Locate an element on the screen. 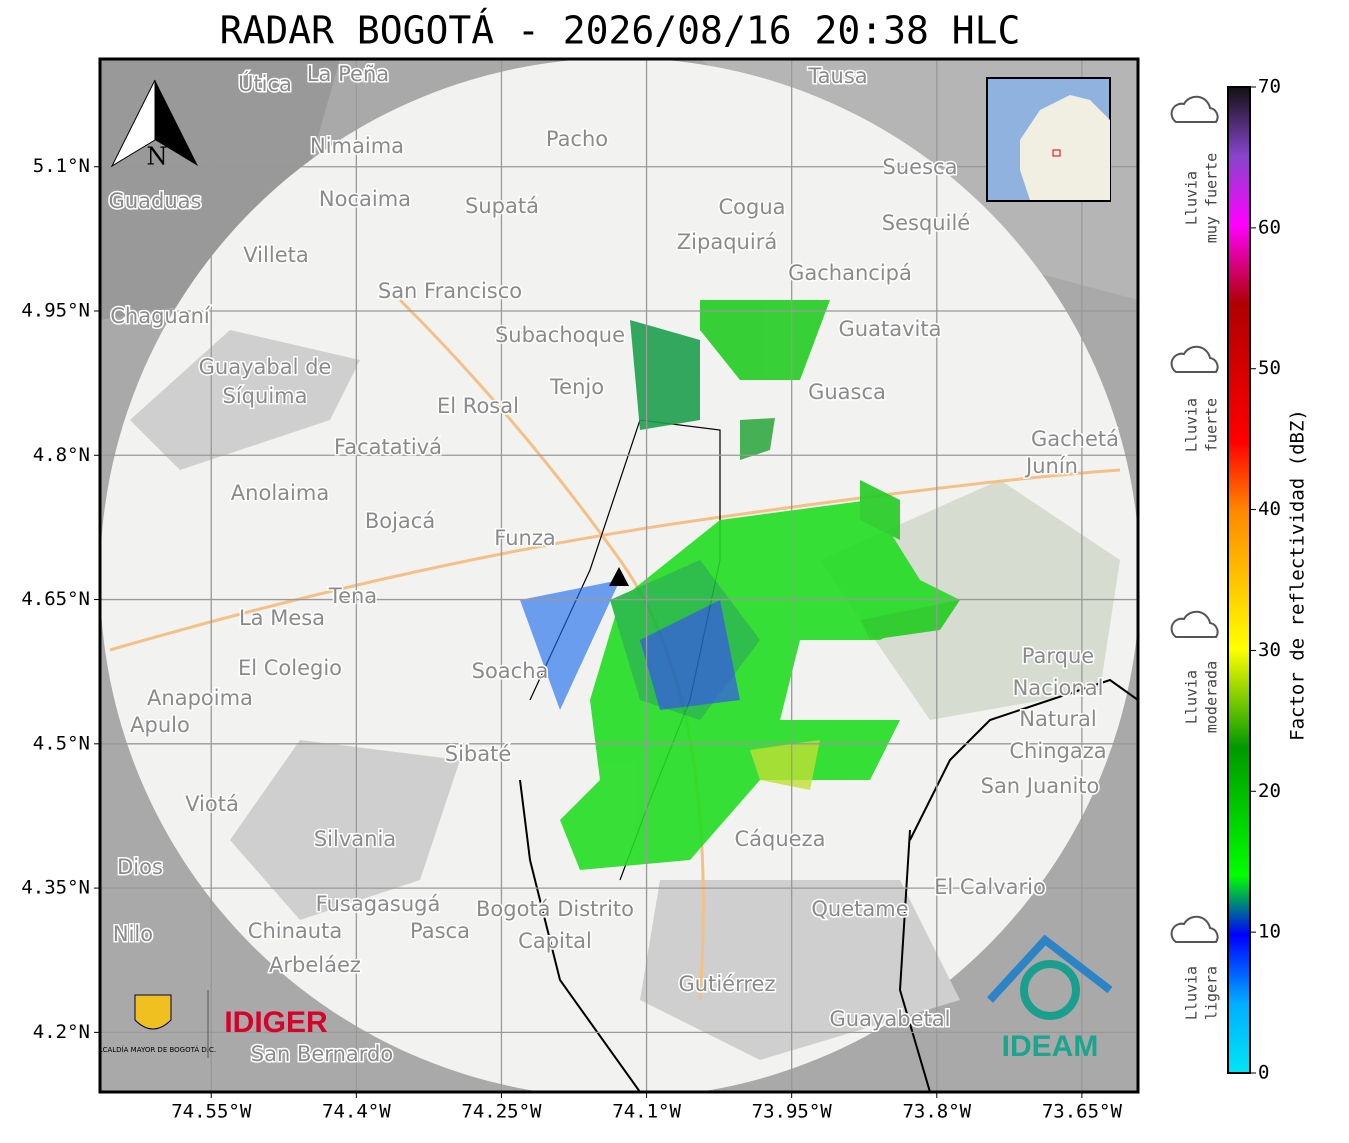 This screenshot has width=1349, height=1143. place-label: Funza is located at coordinates (524, 538).